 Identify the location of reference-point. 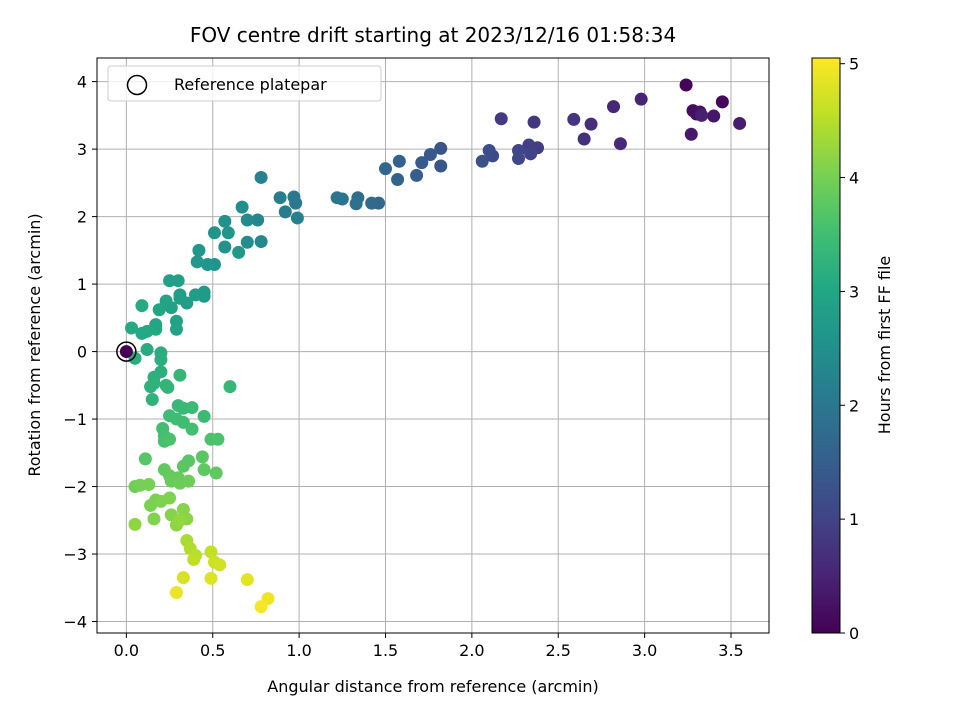
(126, 351).